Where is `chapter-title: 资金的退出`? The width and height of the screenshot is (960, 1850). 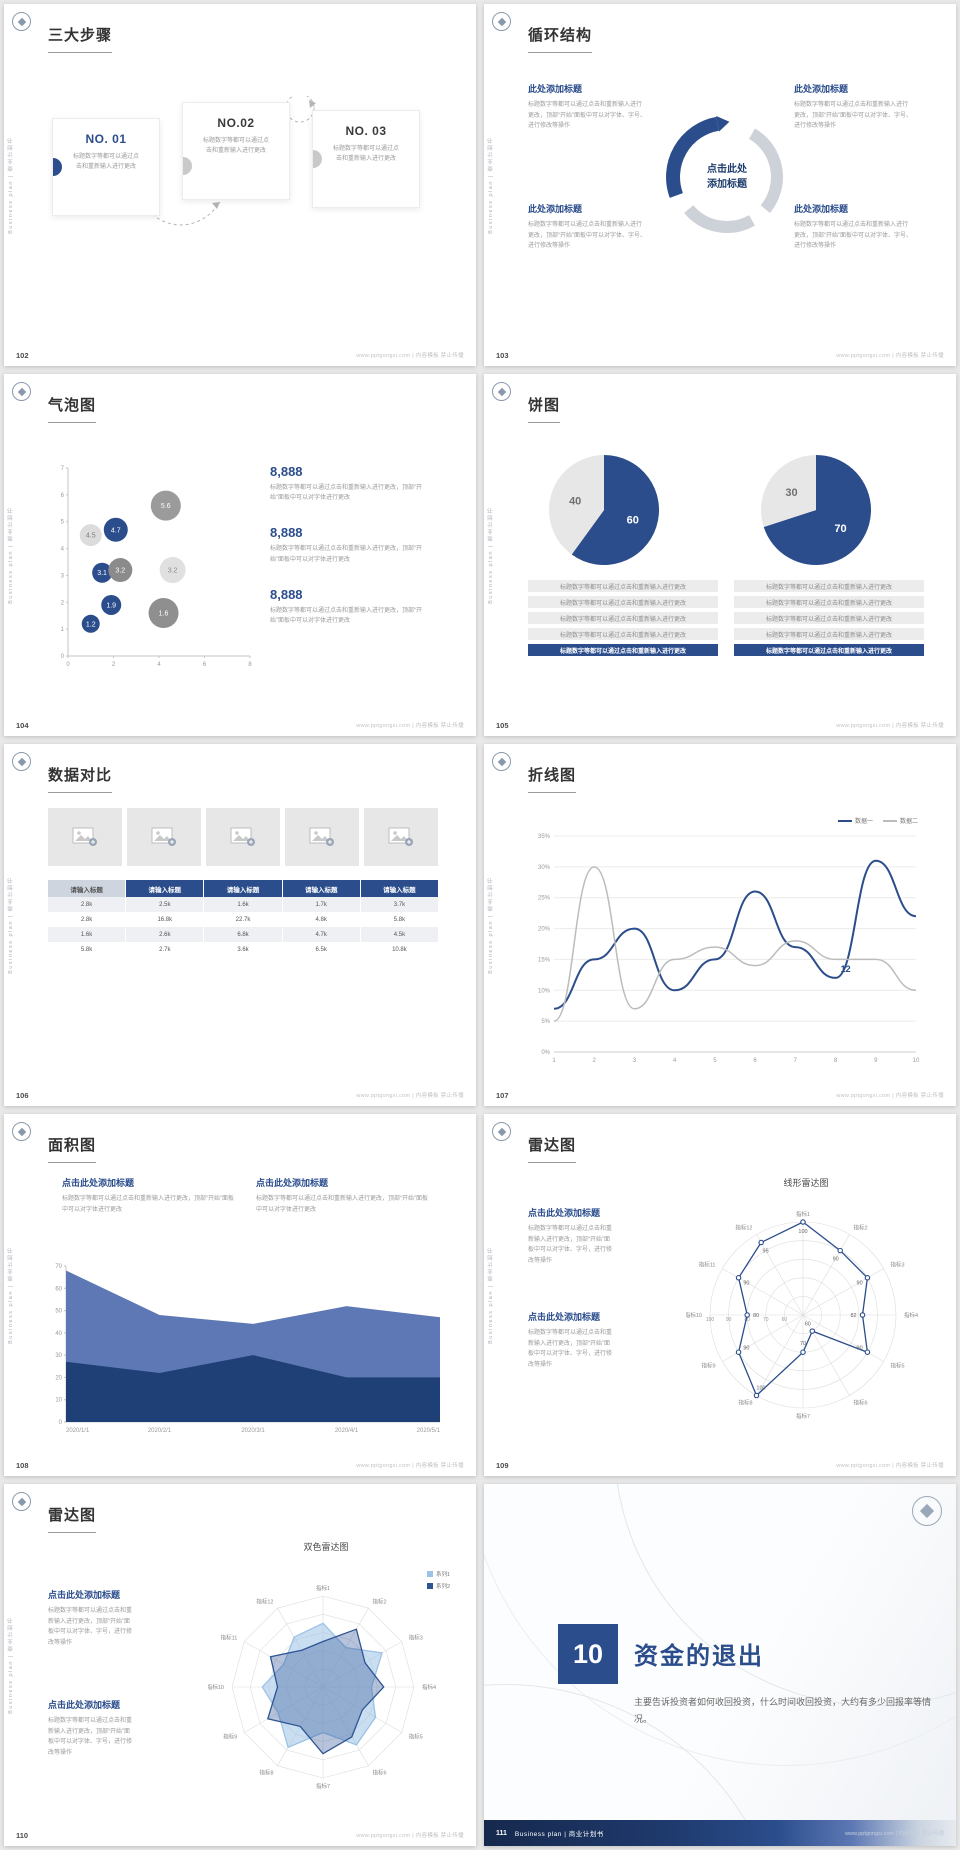
chapter-title: 资金的退出 is located at coordinates (699, 1656).